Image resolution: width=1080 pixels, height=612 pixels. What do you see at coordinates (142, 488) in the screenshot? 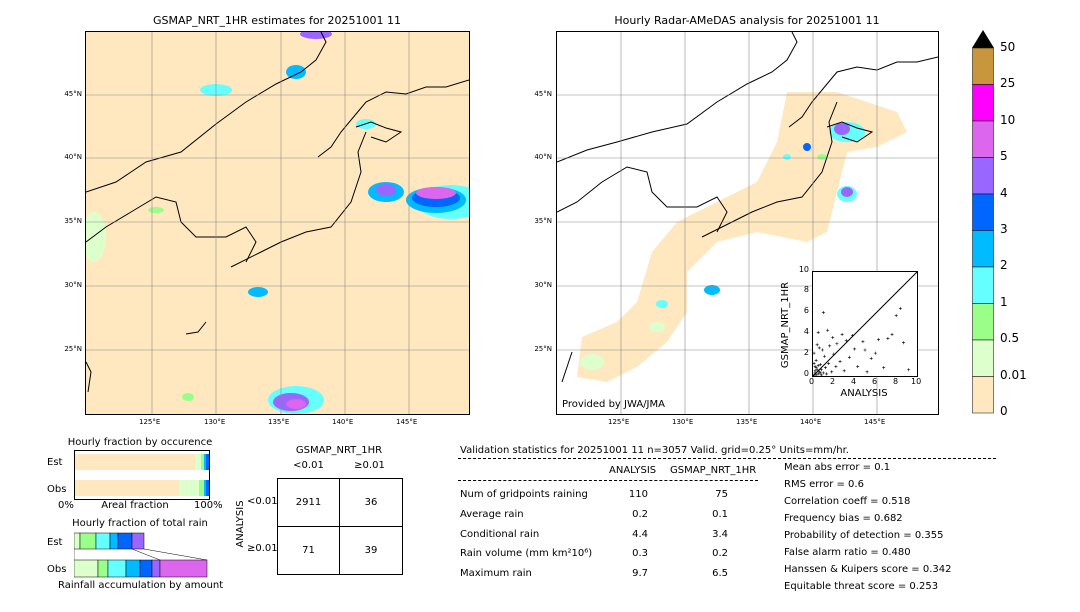
I see `occurrence-obs-bar` at bounding box center [142, 488].